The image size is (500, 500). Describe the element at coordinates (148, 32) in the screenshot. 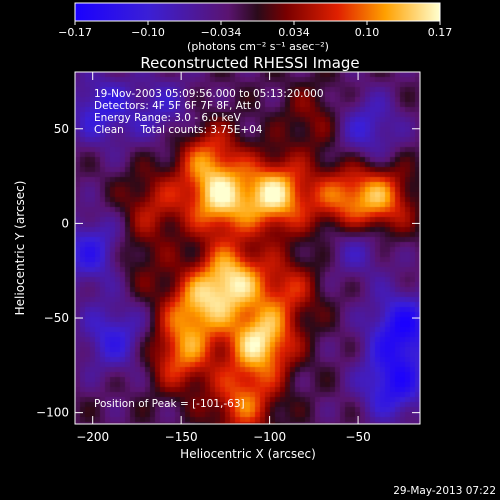

I see `colorbar-tick-label: −0.10` at that location.